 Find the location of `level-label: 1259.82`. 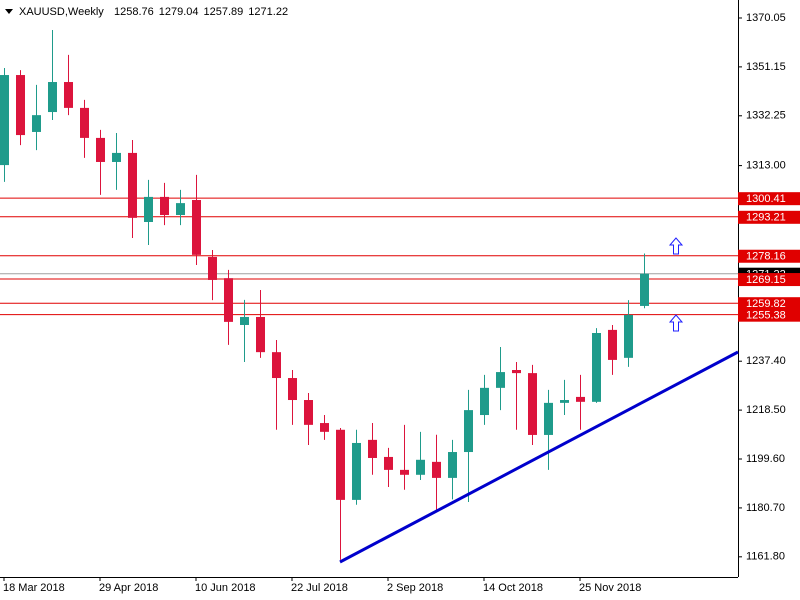

level-label: 1259.82 is located at coordinates (766, 304).